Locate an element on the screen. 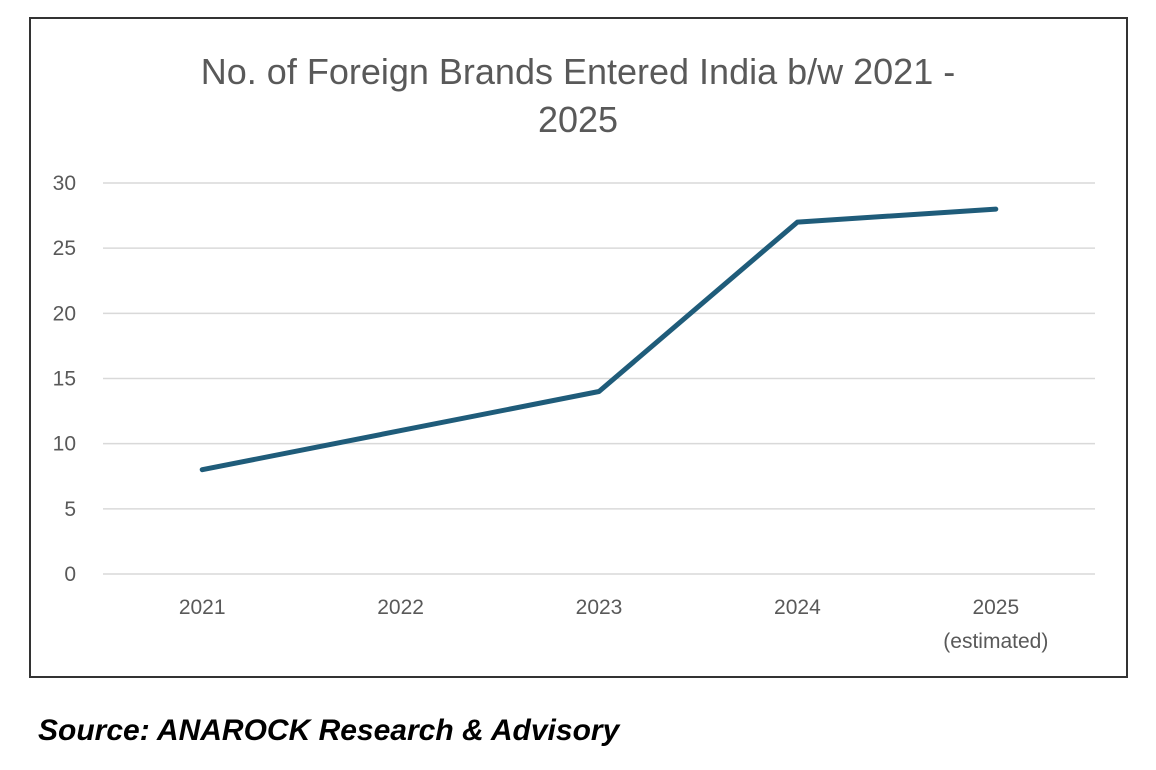 This screenshot has height=770, width=1156. y-tick-label: 5 is located at coordinates (70, 509).